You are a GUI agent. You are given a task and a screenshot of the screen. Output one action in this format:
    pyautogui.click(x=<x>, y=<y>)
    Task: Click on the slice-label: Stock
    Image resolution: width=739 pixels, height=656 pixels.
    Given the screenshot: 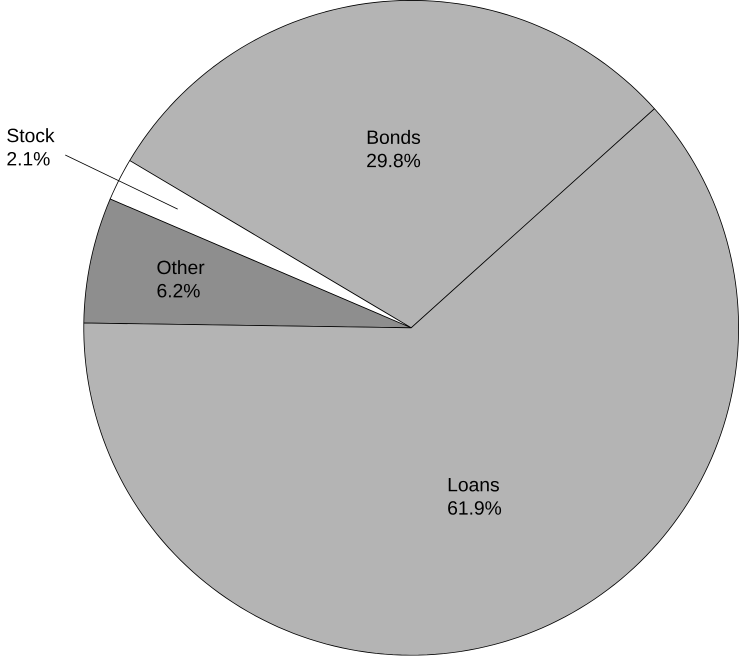 What is the action you would take?
    pyautogui.click(x=31, y=135)
    